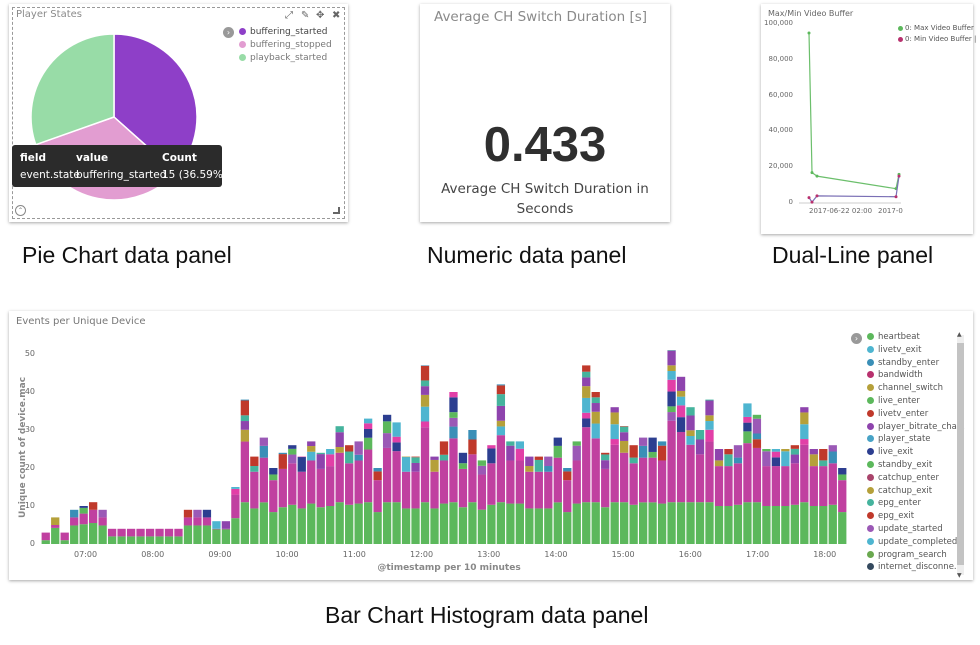  I want to click on legend-item: live_exit, so click(890, 452).